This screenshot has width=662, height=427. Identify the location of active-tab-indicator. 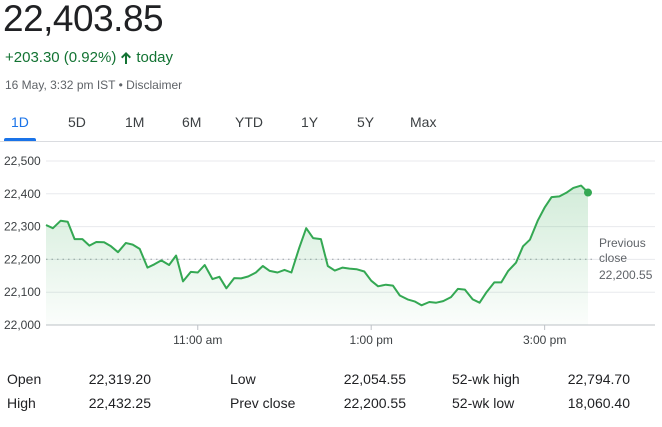
(20, 139).